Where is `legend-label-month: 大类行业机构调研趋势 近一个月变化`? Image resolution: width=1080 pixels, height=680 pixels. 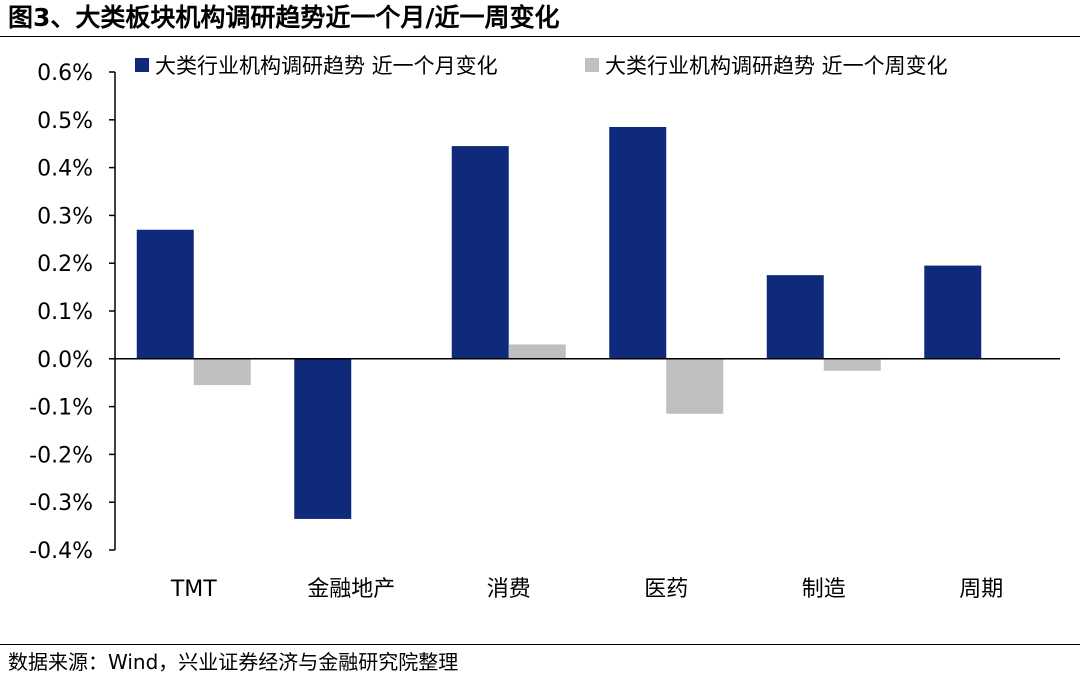 legend-label-month: 大类行业机构调研趋势 近一个月变化 is located at coordinates (326, 66).